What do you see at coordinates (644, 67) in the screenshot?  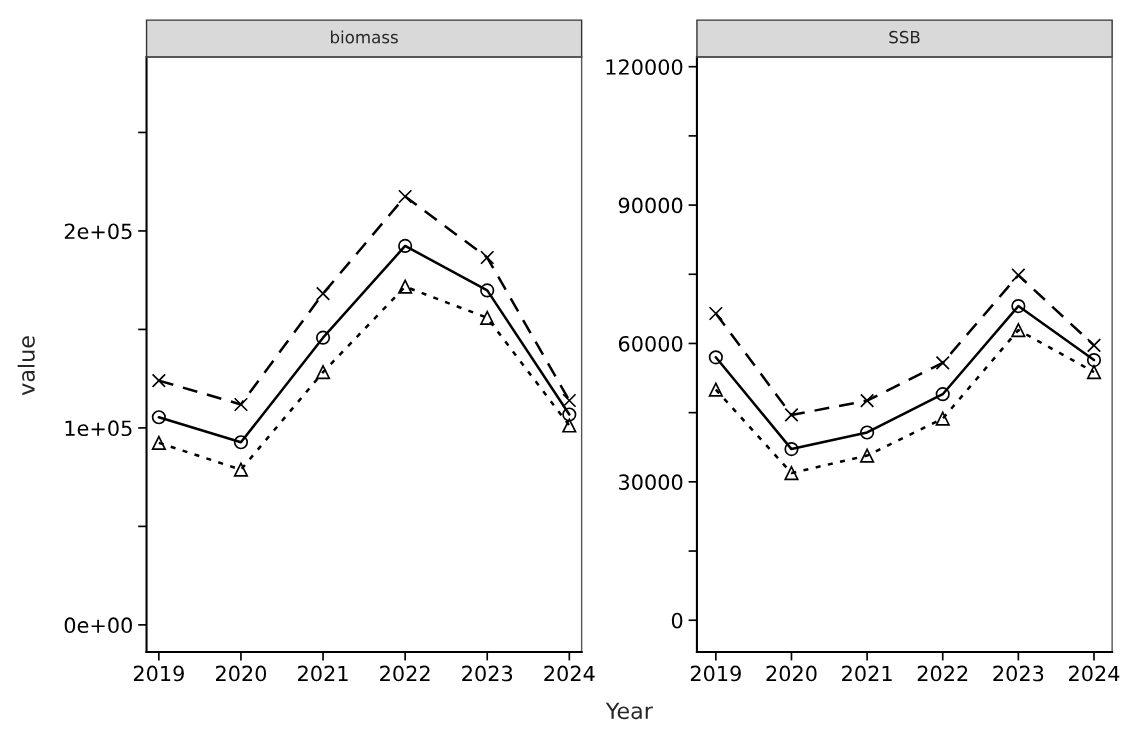 I see `y-tick-label: 120000` at bounding box center [644, 67].